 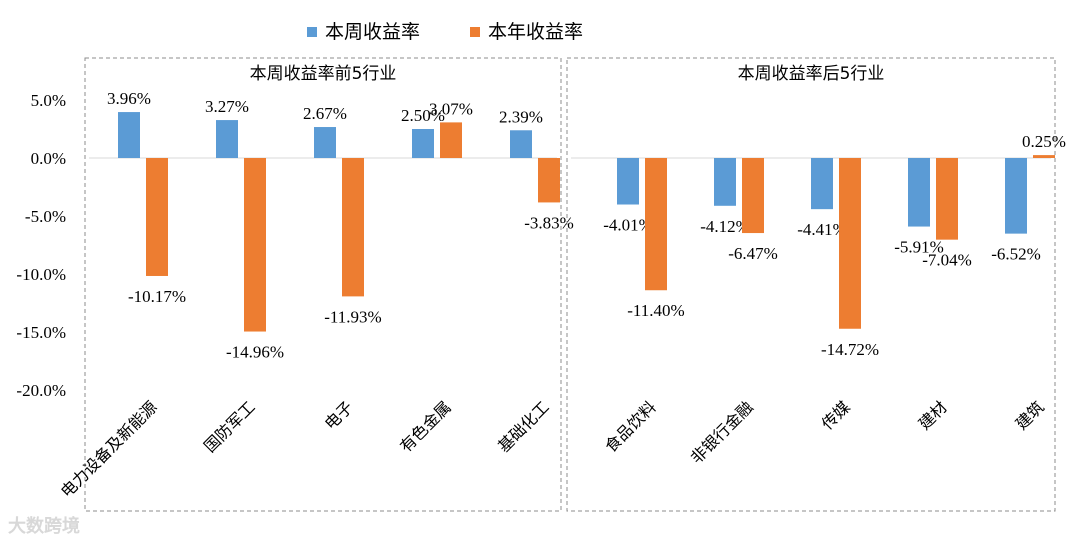 I want to click on data-label: -4.12%, so click(x=725, y=226).